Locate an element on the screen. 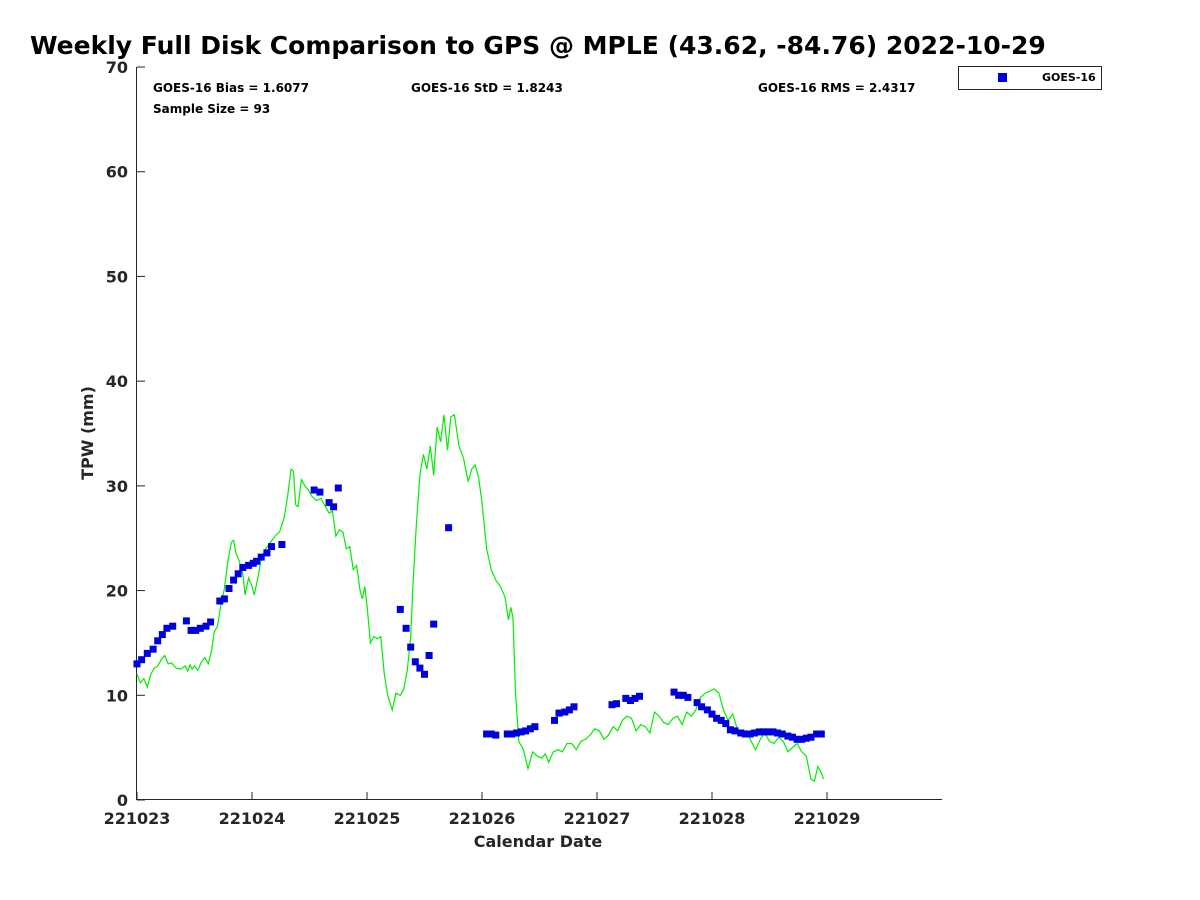 The height and width of the screenshot is (900, 1200). x-tick-label: 221023 is located at coordinates (137, 818).